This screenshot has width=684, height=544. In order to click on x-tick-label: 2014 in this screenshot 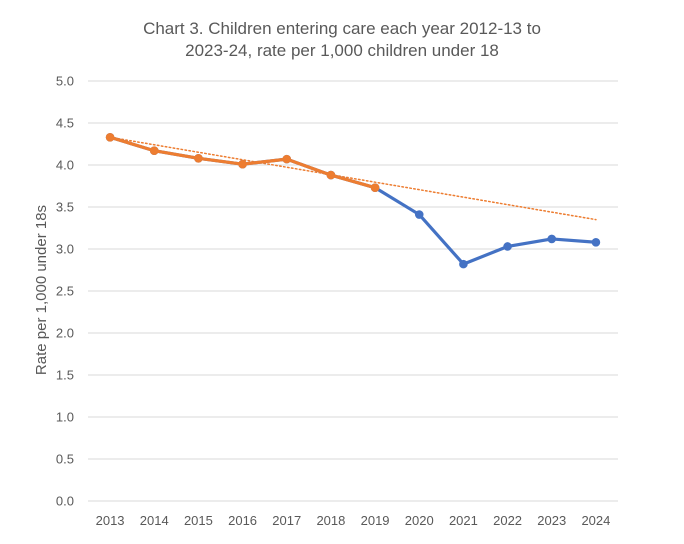, I will do `click(154, 520)`.